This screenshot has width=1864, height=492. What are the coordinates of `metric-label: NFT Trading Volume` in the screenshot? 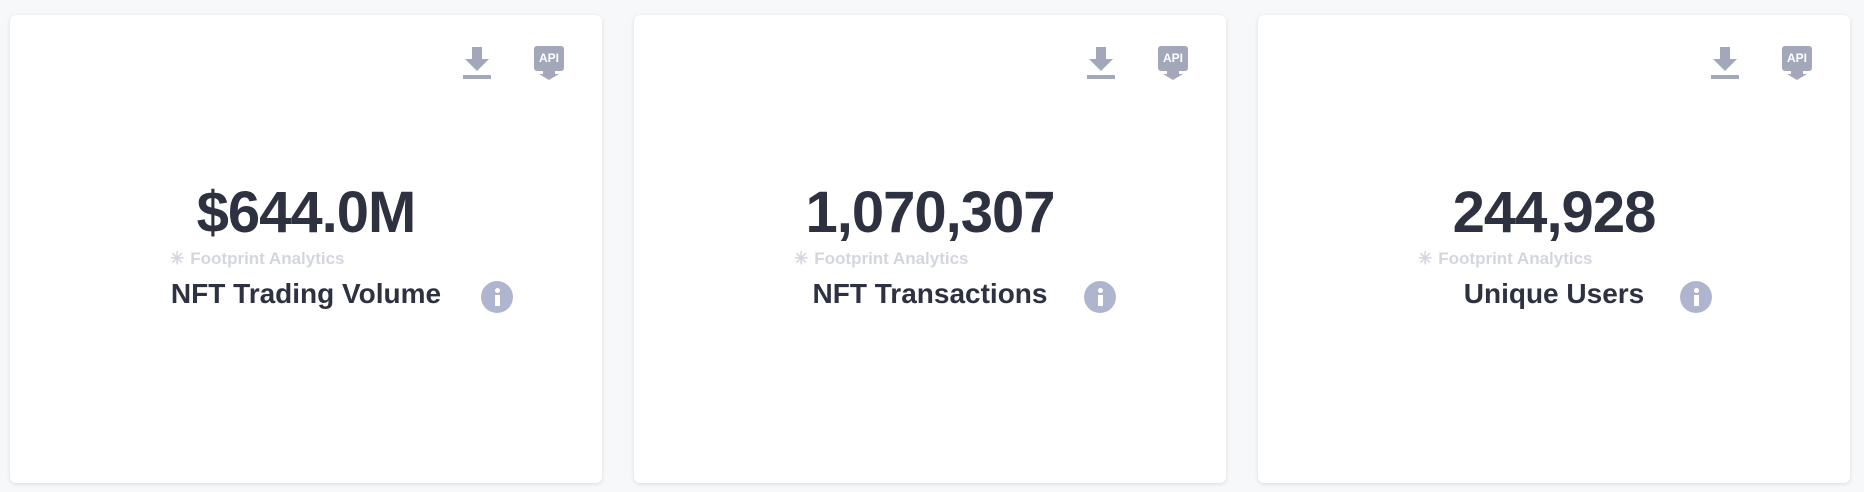 It's located at (306, 293).